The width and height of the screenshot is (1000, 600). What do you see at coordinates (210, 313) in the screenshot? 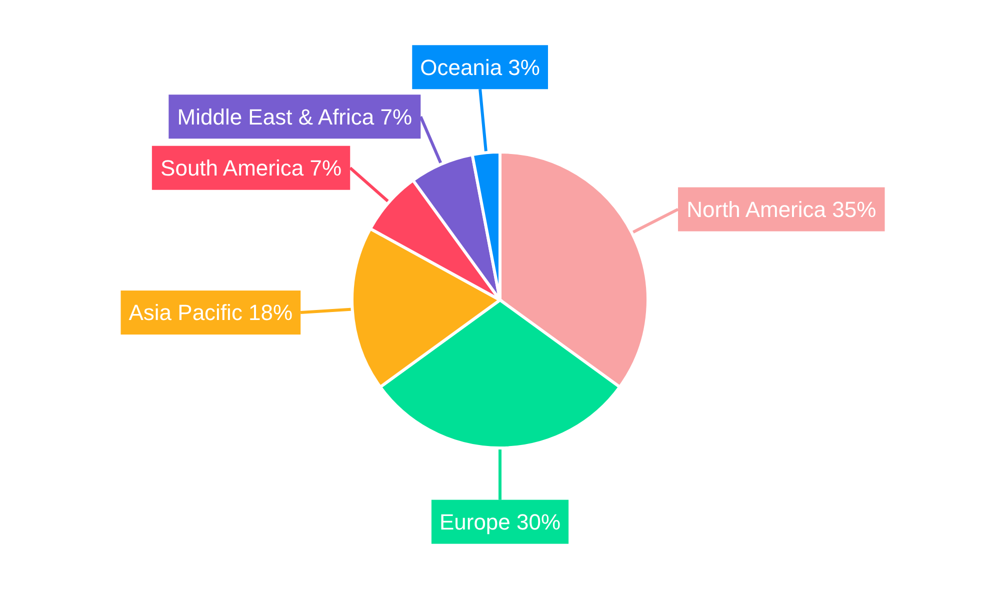
I see `slice-label: Asia Pacific 18%` at bounding box center [210, 313].